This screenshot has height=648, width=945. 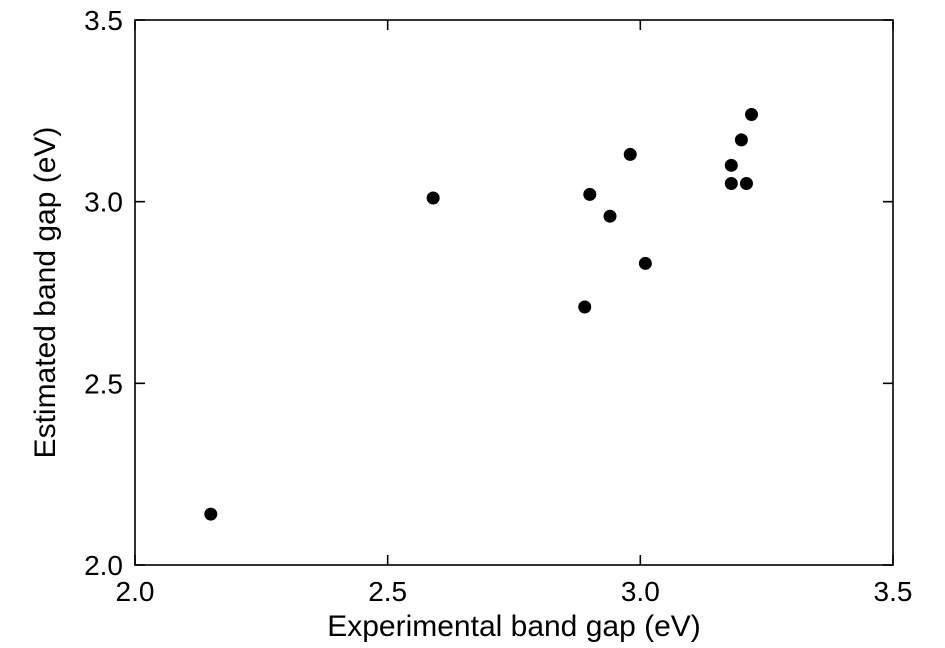 What do you see at coordinates (387, 591) in the screenshot?
I see `x-tick-label: 2.5` at bounding box center [387, 591].